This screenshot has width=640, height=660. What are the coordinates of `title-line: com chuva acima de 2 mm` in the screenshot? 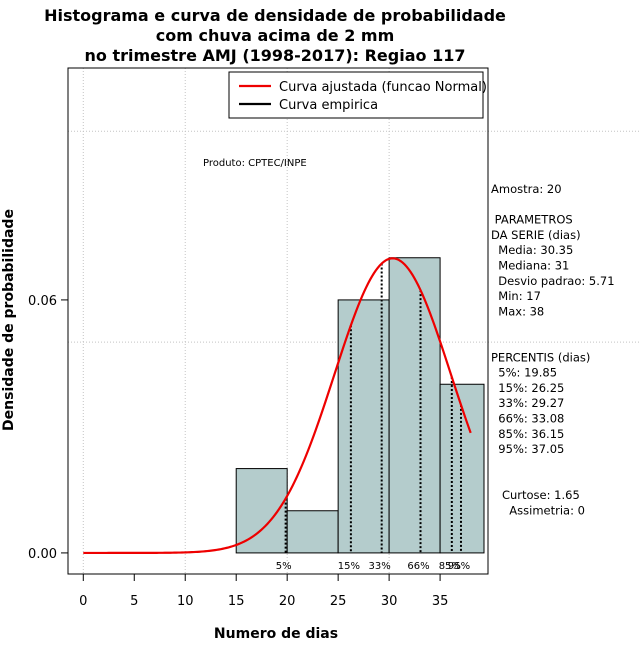 It's located at (275, 35).